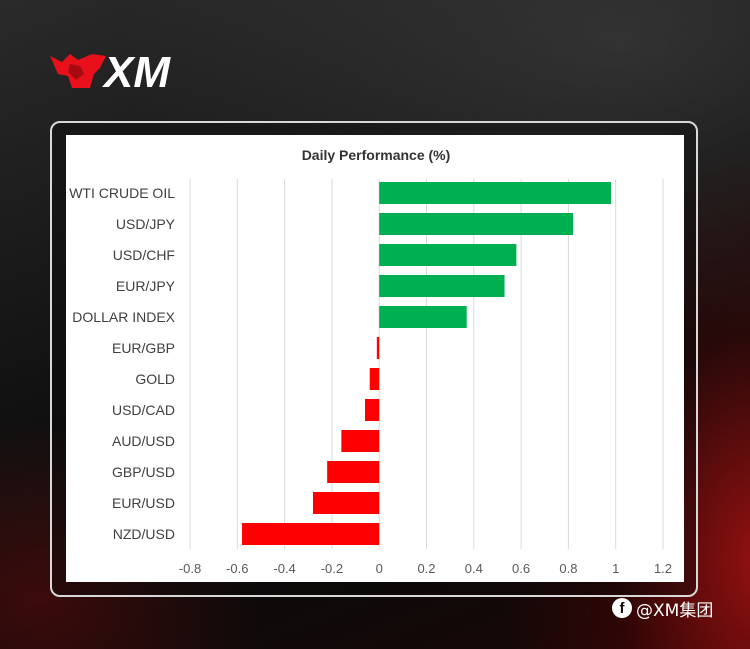  I want to click on x-axis-tick-labels: -0.8 -0.6 -0.4 -0.2 0 0.2 0.4 0.6 0.8 1 1.2, so click(425, 568).